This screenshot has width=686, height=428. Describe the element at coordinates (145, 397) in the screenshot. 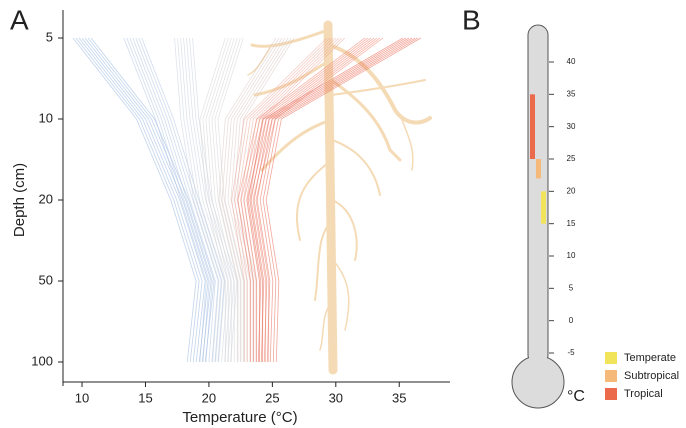

I see `x-tick-label: 15` at that location.